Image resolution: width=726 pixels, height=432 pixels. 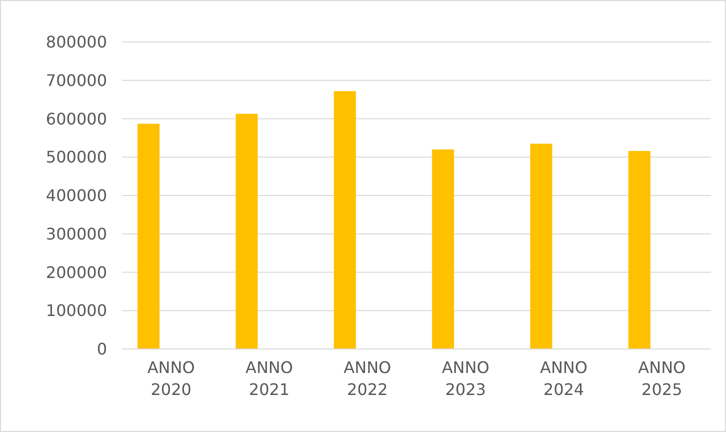 I want to click on x-tick-label: ANNO 2022, so click(x=368, y=378).